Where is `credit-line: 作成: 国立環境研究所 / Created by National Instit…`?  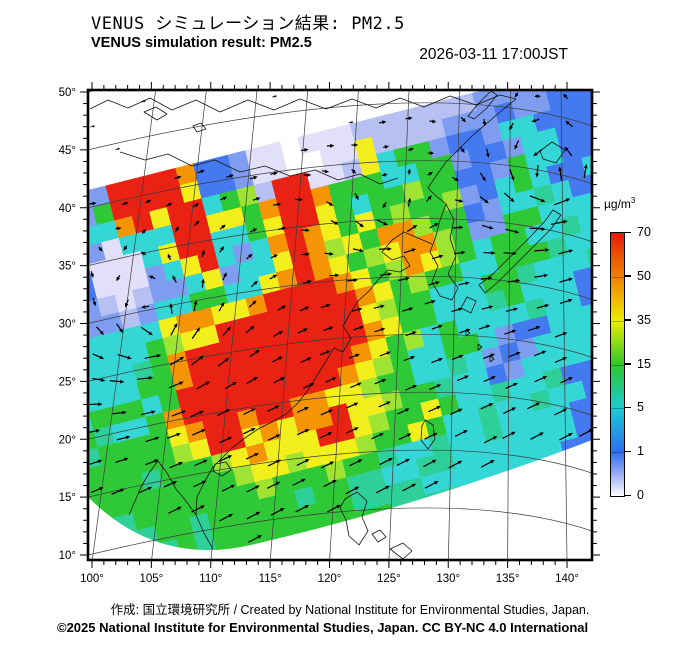
credit-line: 作成: 国立環境研究所 / Created by National Instit… is located at coordinates (350, 610).